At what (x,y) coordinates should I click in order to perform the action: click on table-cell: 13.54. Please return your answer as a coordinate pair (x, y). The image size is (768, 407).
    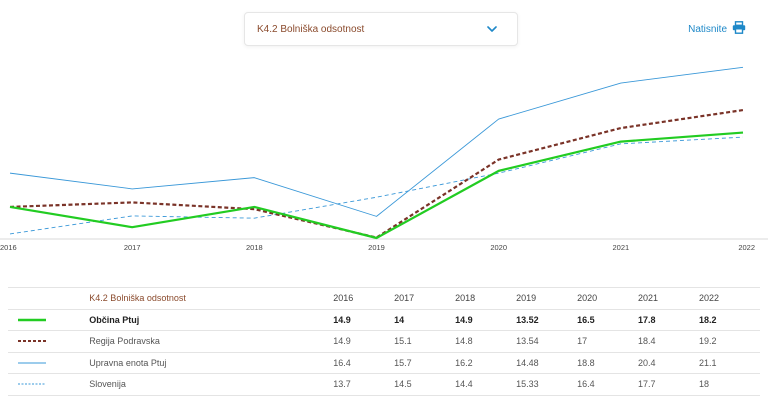
    Looking at the image, I should click on (547, 341).